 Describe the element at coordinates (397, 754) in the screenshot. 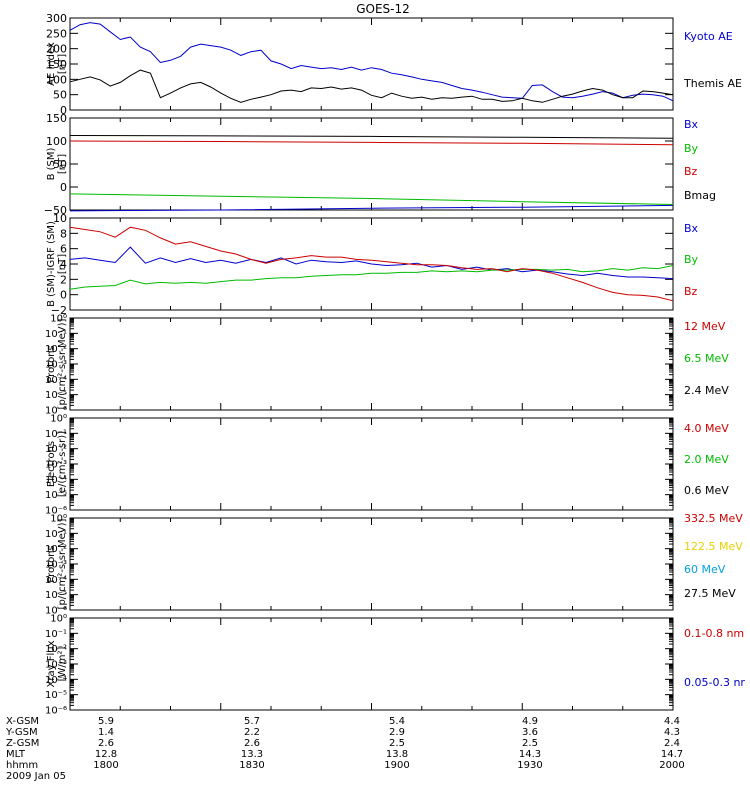

I see `ephemeris-value: 13.8` at that location.